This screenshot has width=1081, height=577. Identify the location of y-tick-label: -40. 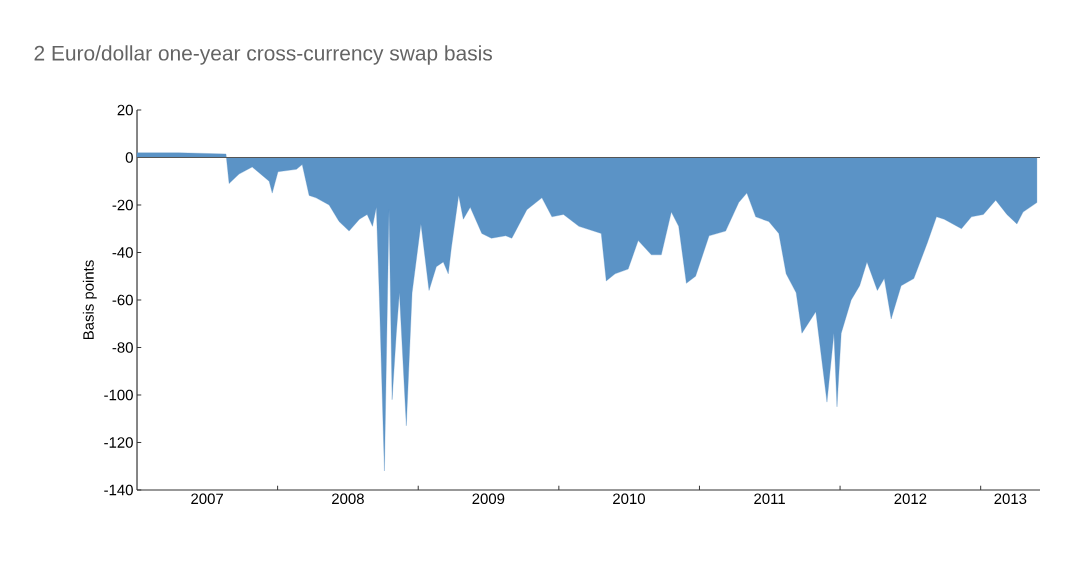
(122, 252).